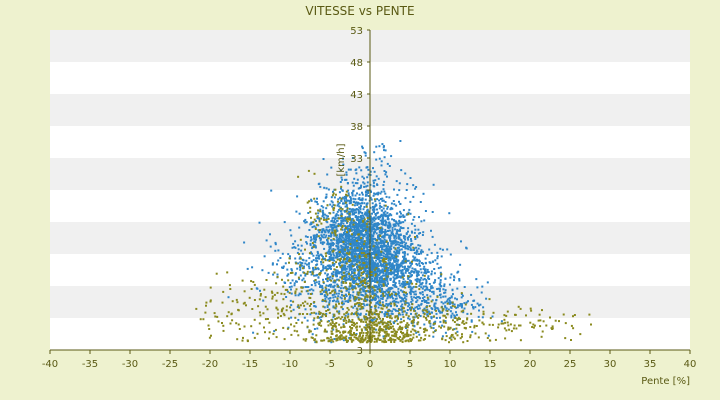 The width and height of the screenshot is (720, 400). I want to click on y-tick-label: 53, so click(356, 31).